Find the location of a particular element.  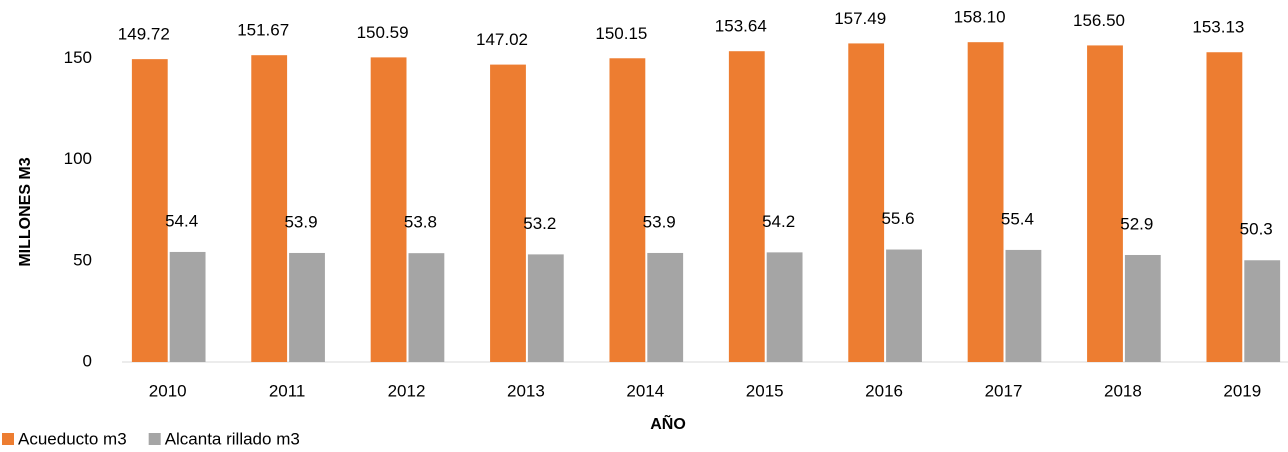

data-label: 55.6 is located at coordinates (897, 218).